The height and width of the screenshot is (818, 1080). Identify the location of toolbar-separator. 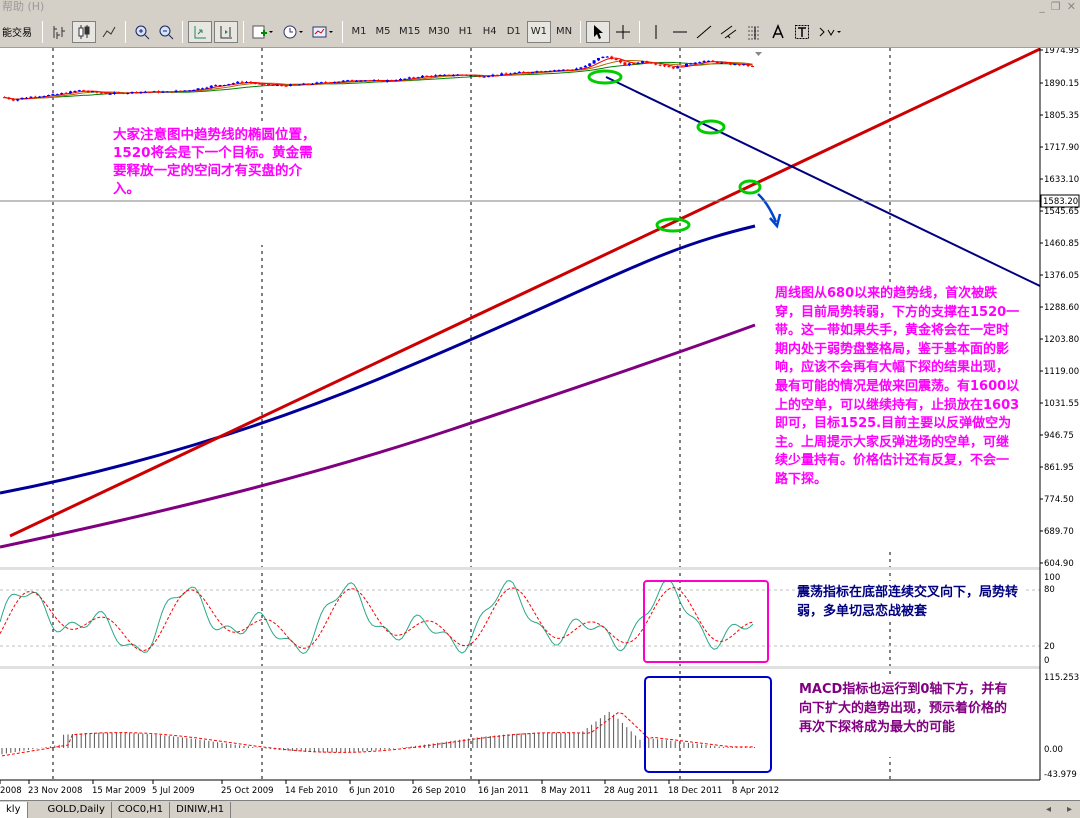
(640, 31).